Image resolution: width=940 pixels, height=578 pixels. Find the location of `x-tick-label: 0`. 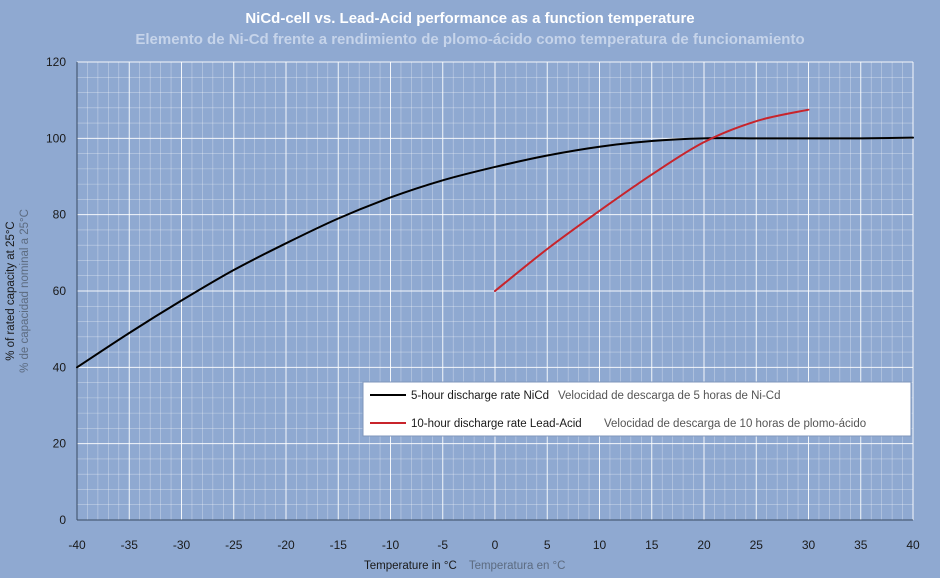

x-tick-label: 0 is located at coordinates (495, 545).